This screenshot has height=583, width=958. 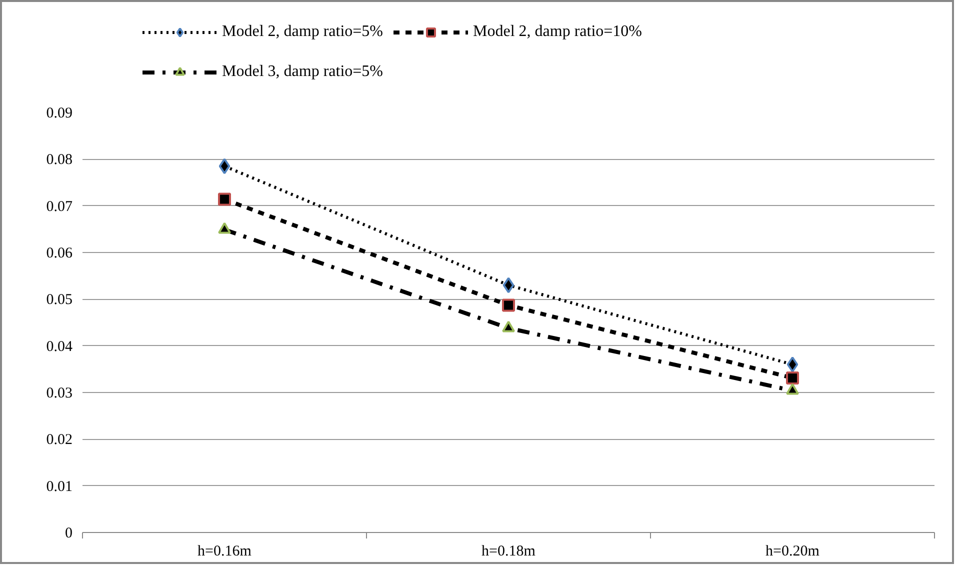 I want to click on y-tick-label: 0.02, so click(x=59, y=440).